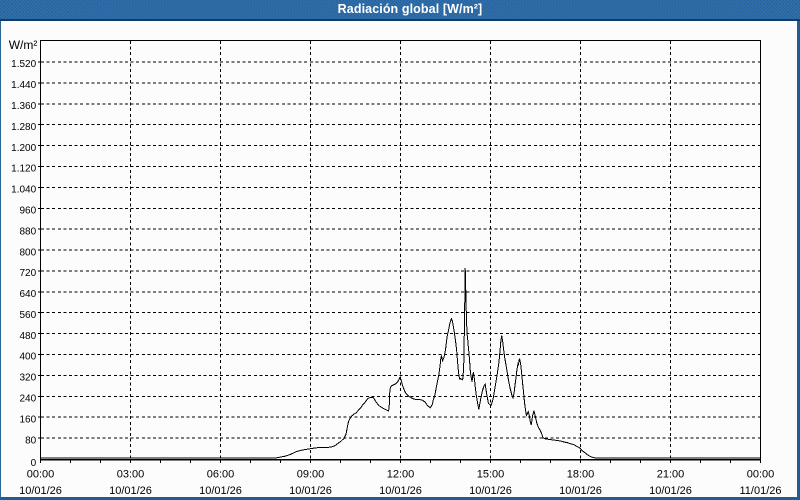  Describe the element at coordinates (28, 210) in the screenshot. I see `svg-text: 960` at that location.